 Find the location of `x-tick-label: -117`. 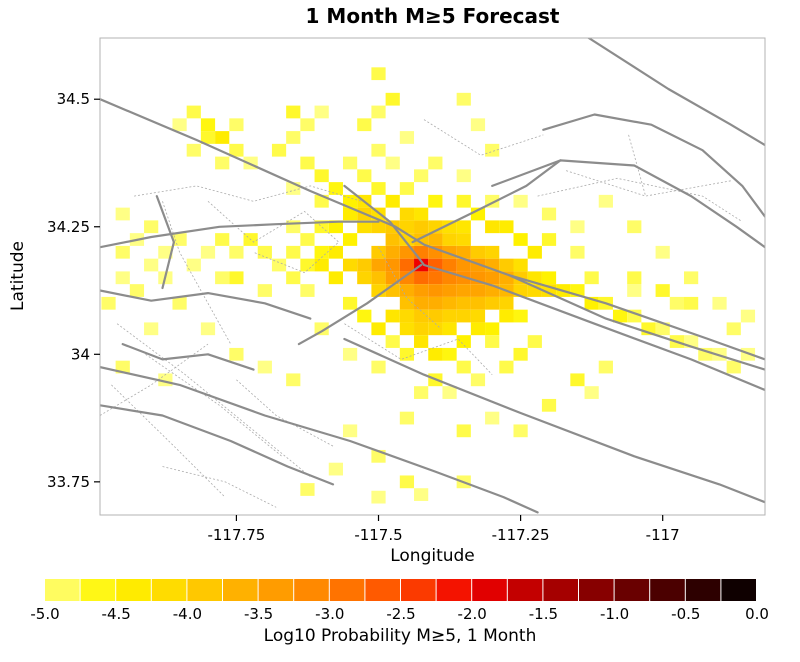

x-tick-label: -117 is located at coordinates (663, 535).